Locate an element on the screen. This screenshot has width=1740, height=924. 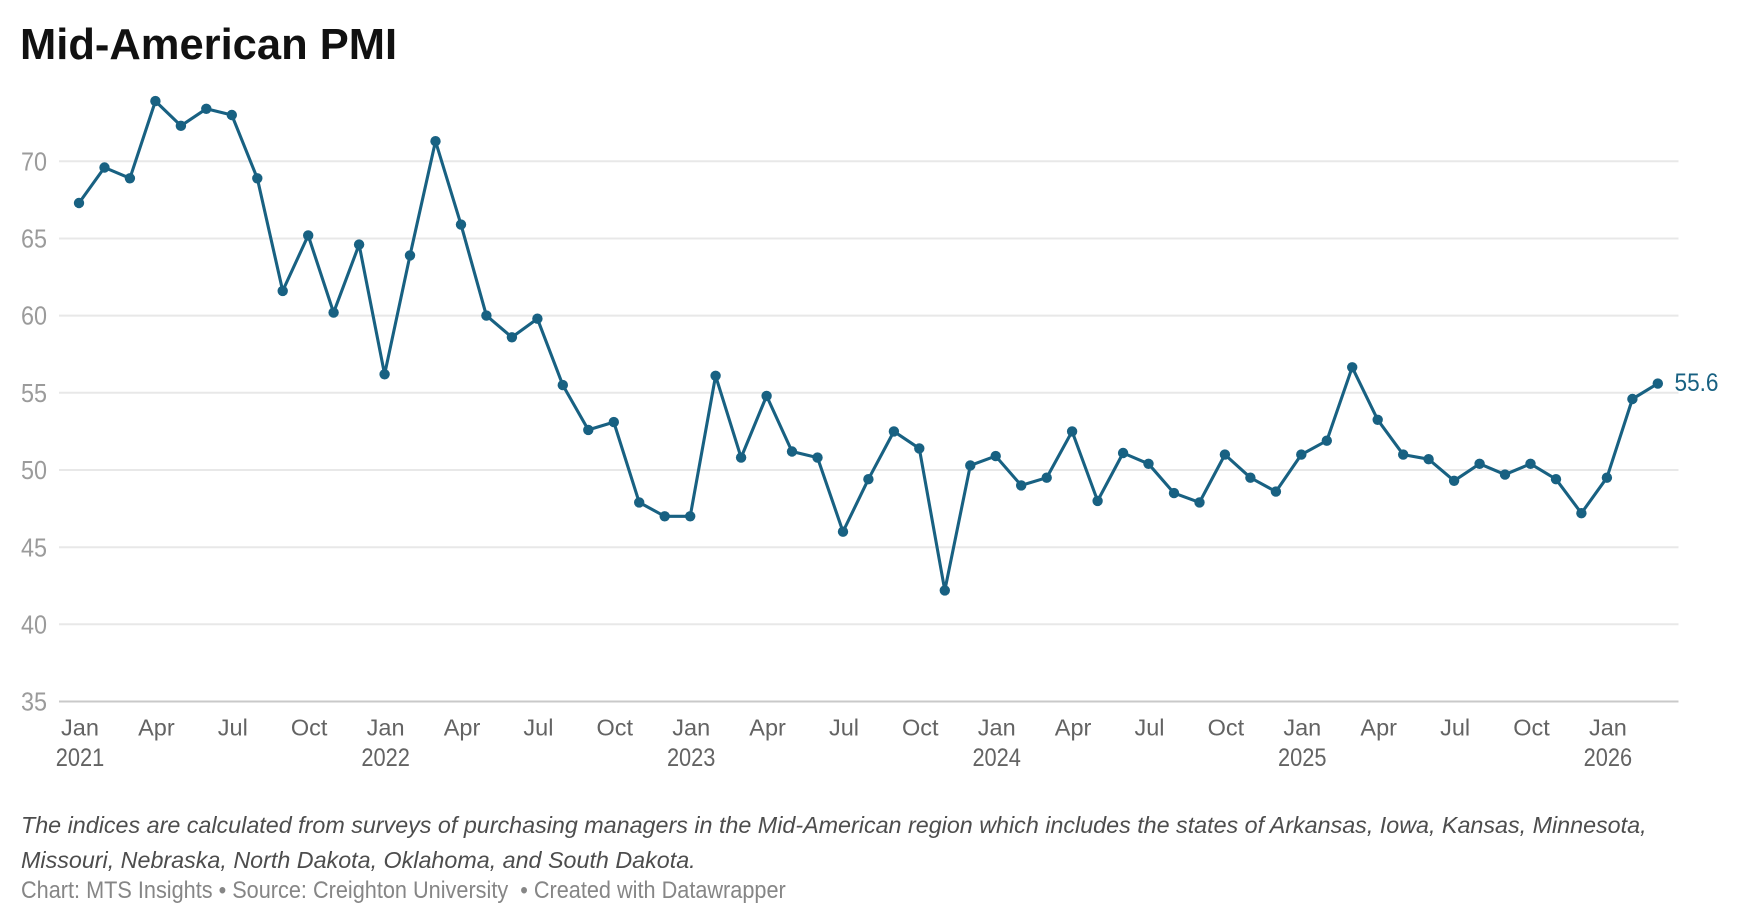
svg-text: 60 is located at coordinates (34, 316).